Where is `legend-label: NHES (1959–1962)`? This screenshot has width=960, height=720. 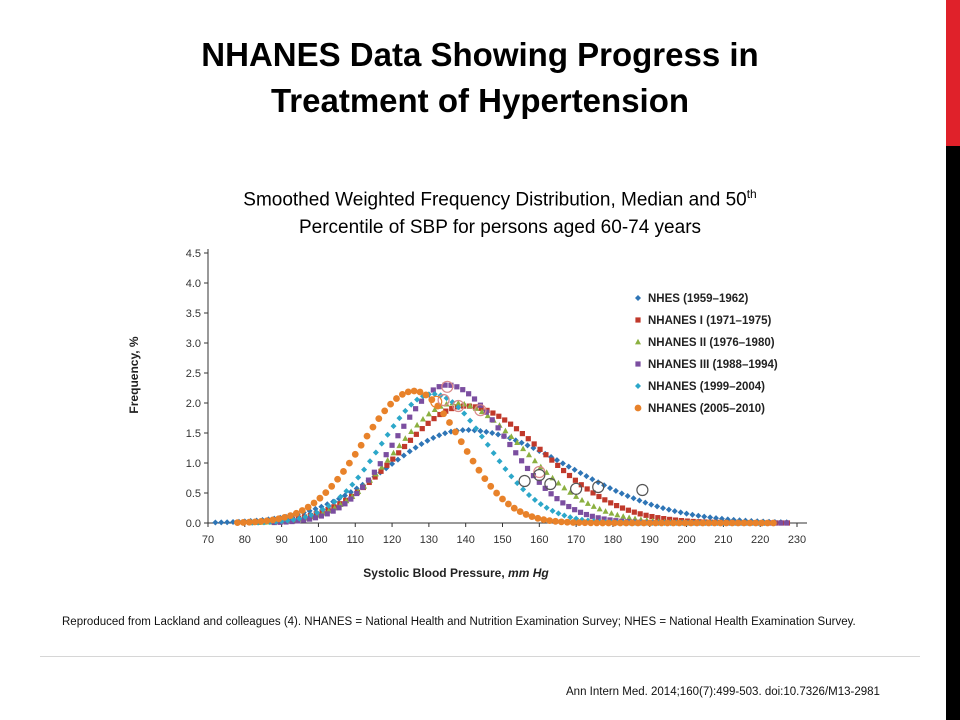
legend-label: NHES (1959–1962) is located at coordinates (698, 299).